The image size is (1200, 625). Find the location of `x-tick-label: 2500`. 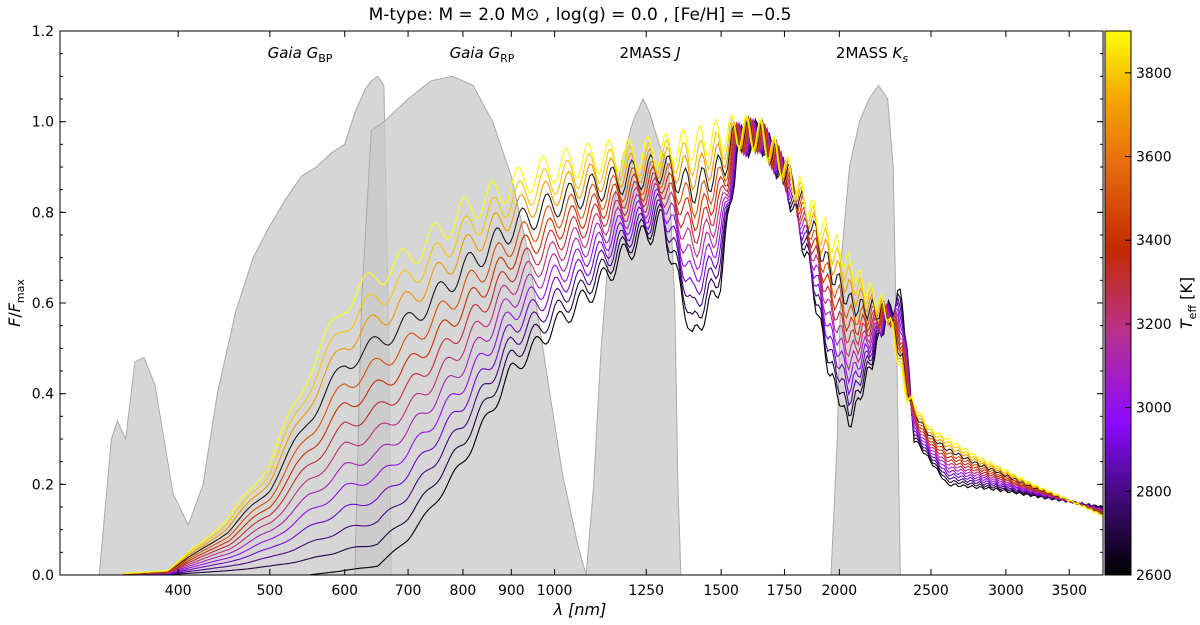

x-tick-label: 2500 is located at coordinates (931, 591).